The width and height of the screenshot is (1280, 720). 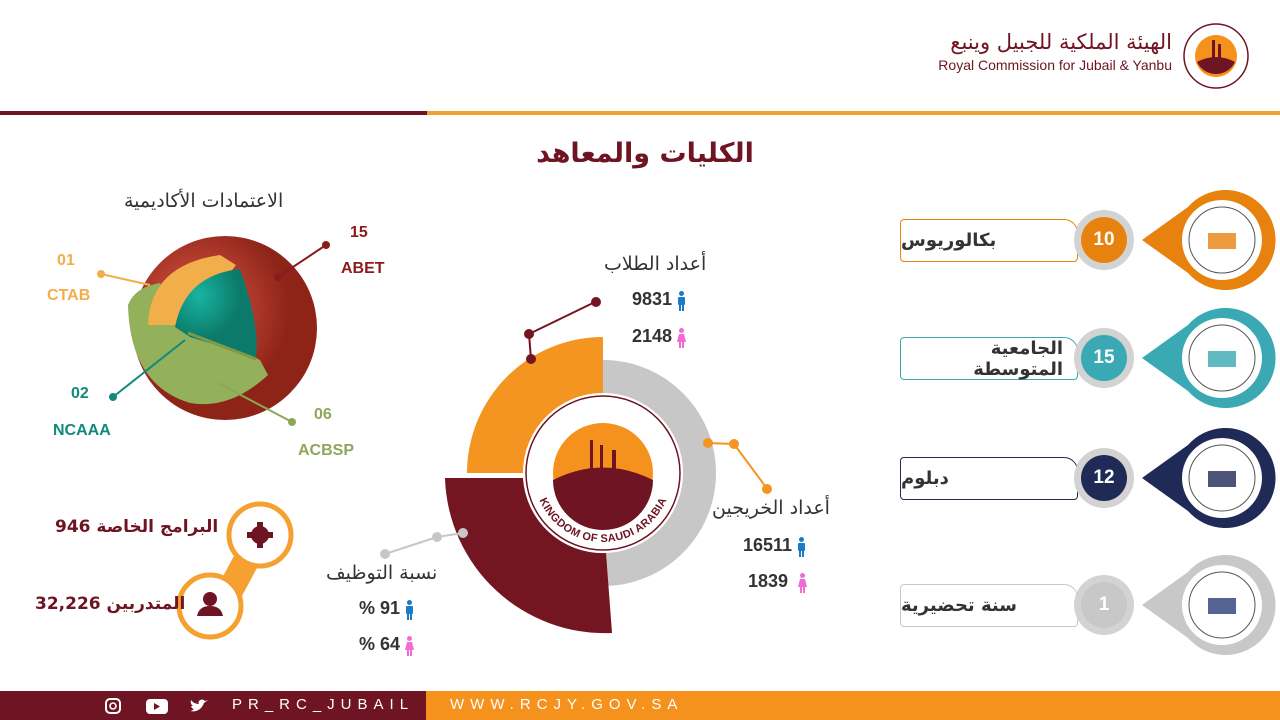 I want to click on college-count-badge: 12, so click(x=1104, y=478).